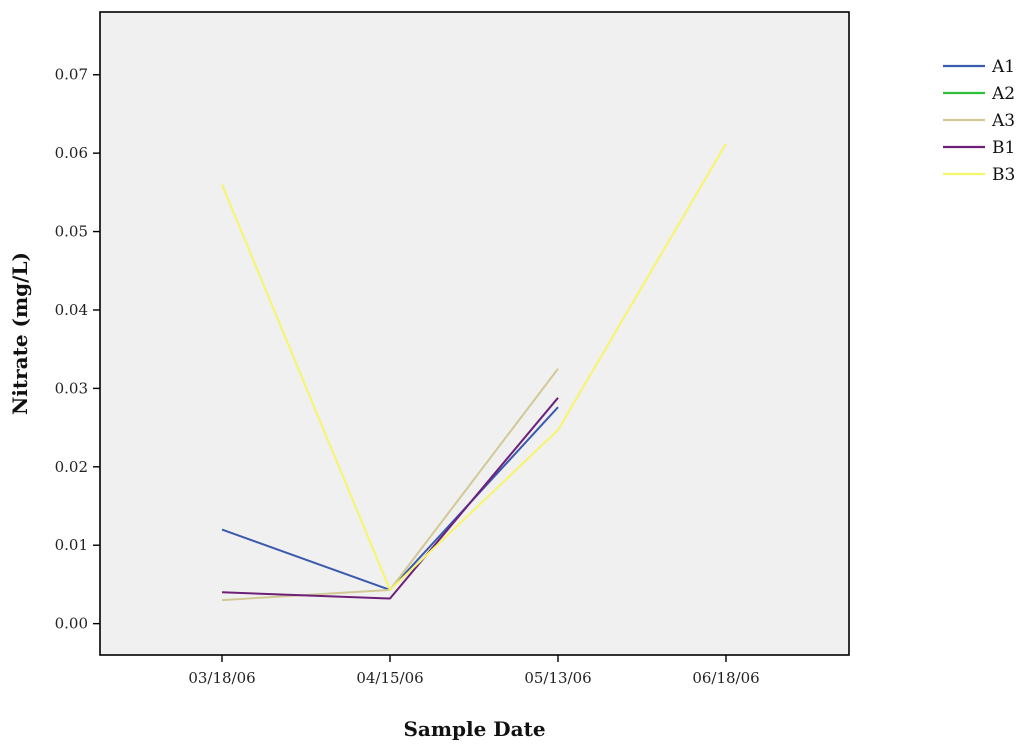 The height and width of the screenshot is (747, 1024). Describe the element at coordinates (390, 498) in the screenshot. I see `series-line-b1` at that location.